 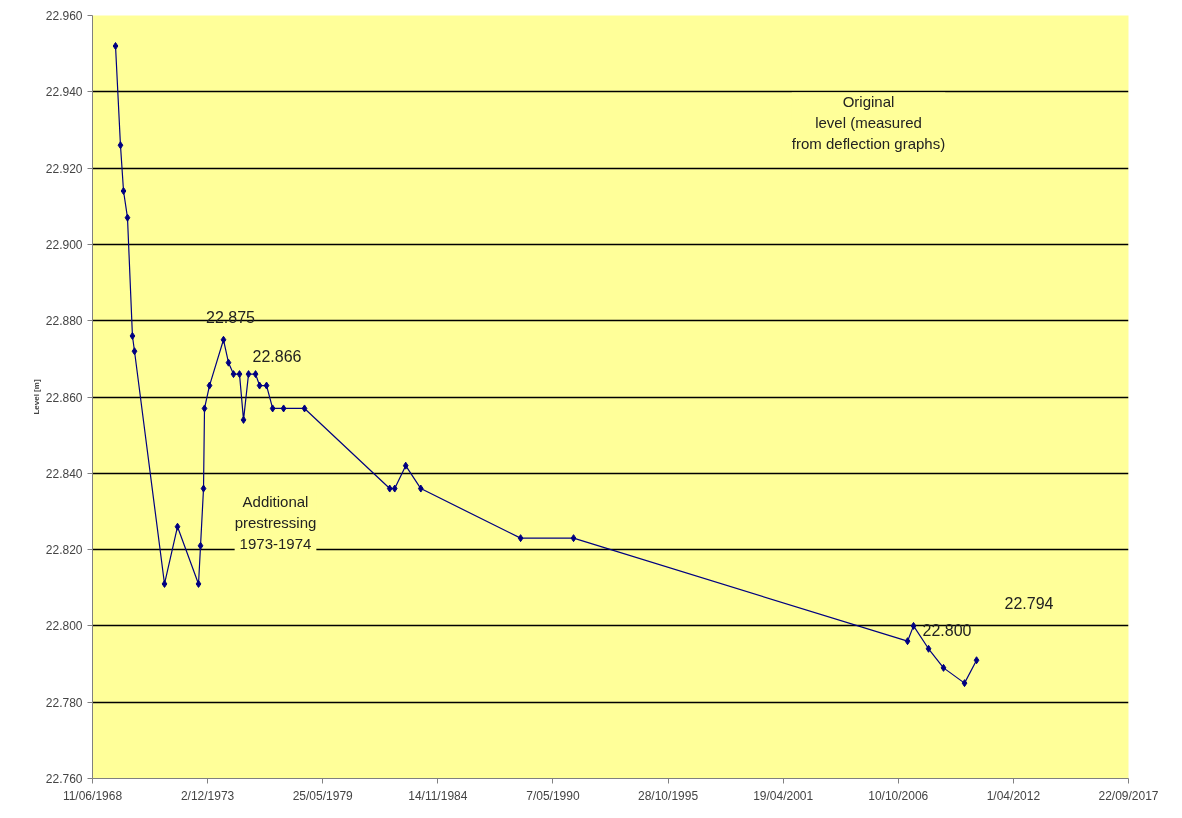 What do you see at coordinates (783, 795) in the screenshot?
I see `x-tick-label: 19/04/2001` at bounding box center [783, 795].